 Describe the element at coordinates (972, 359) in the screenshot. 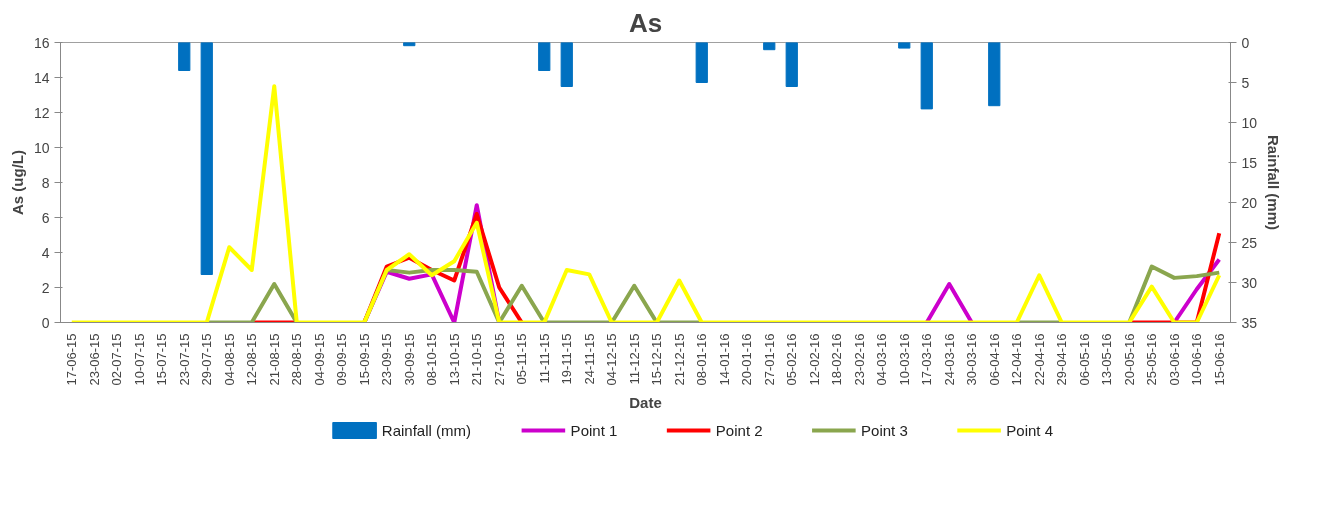

I see `x-tick-label: 30-03-16` at that location.